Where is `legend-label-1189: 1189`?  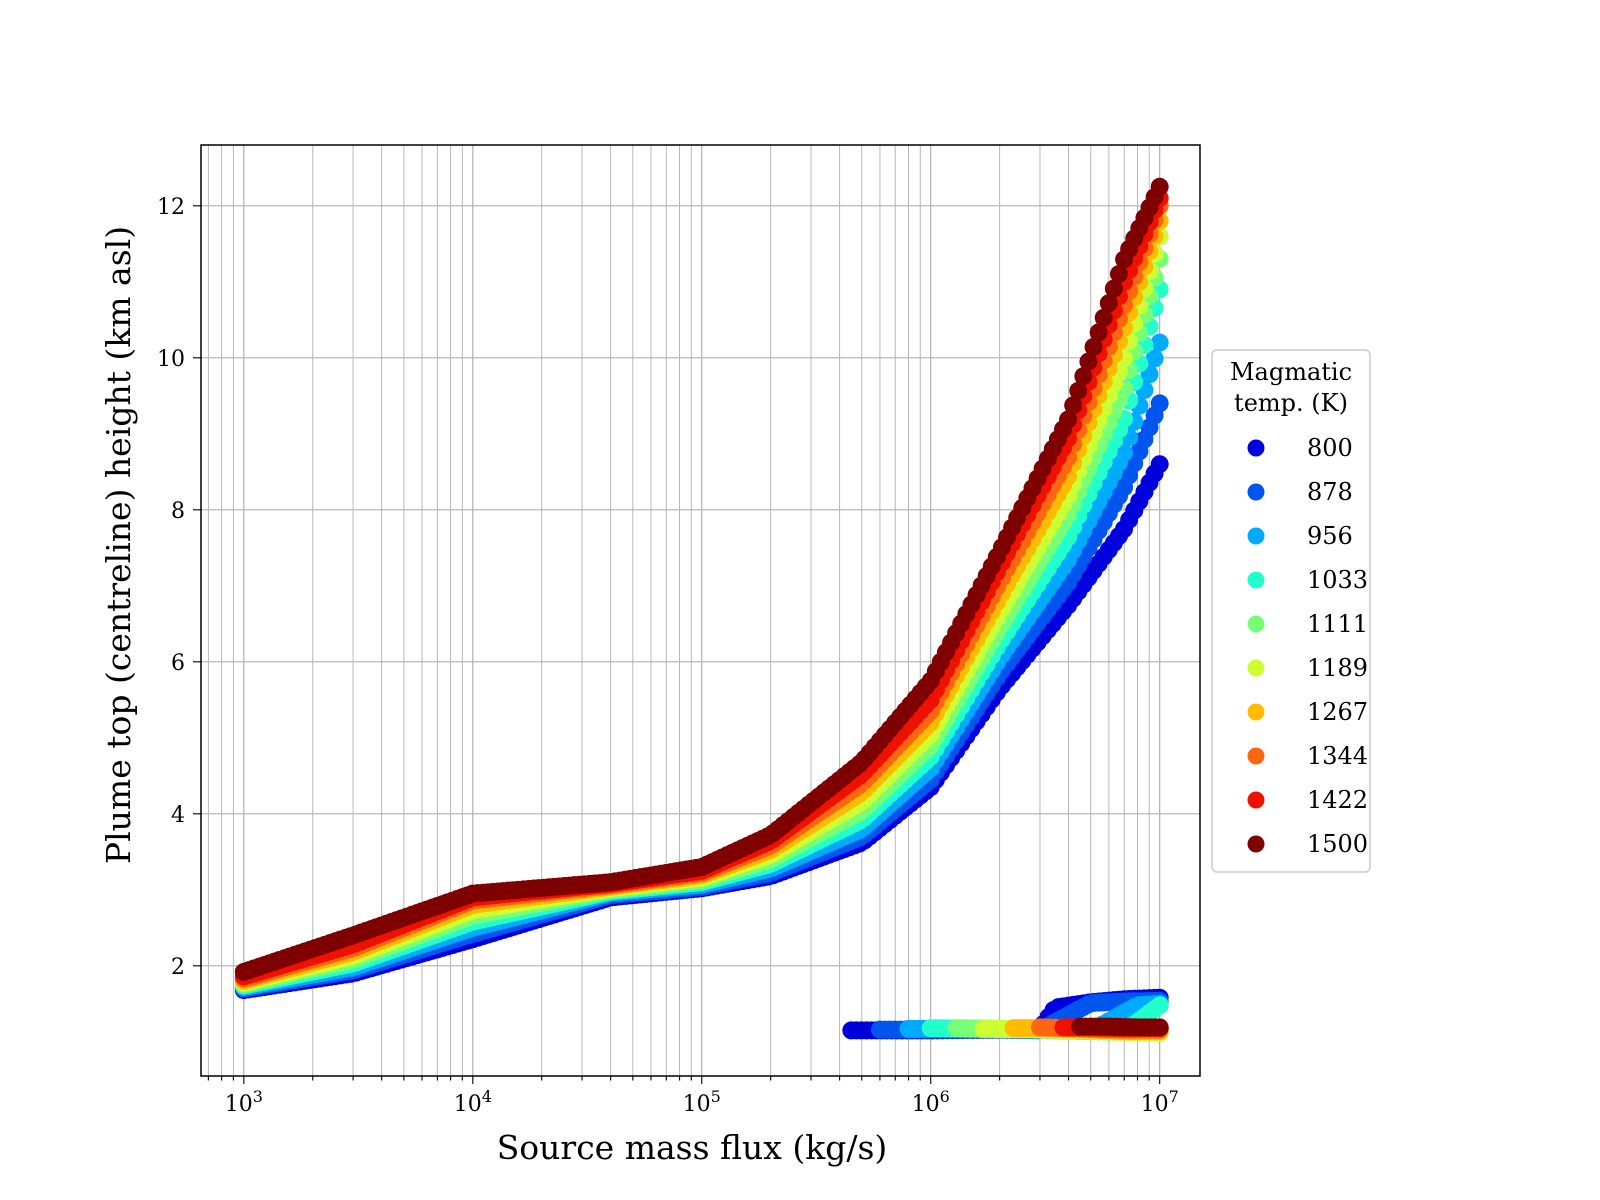 legend-label-1189: 1189 is located at coordinates (1337, 668).